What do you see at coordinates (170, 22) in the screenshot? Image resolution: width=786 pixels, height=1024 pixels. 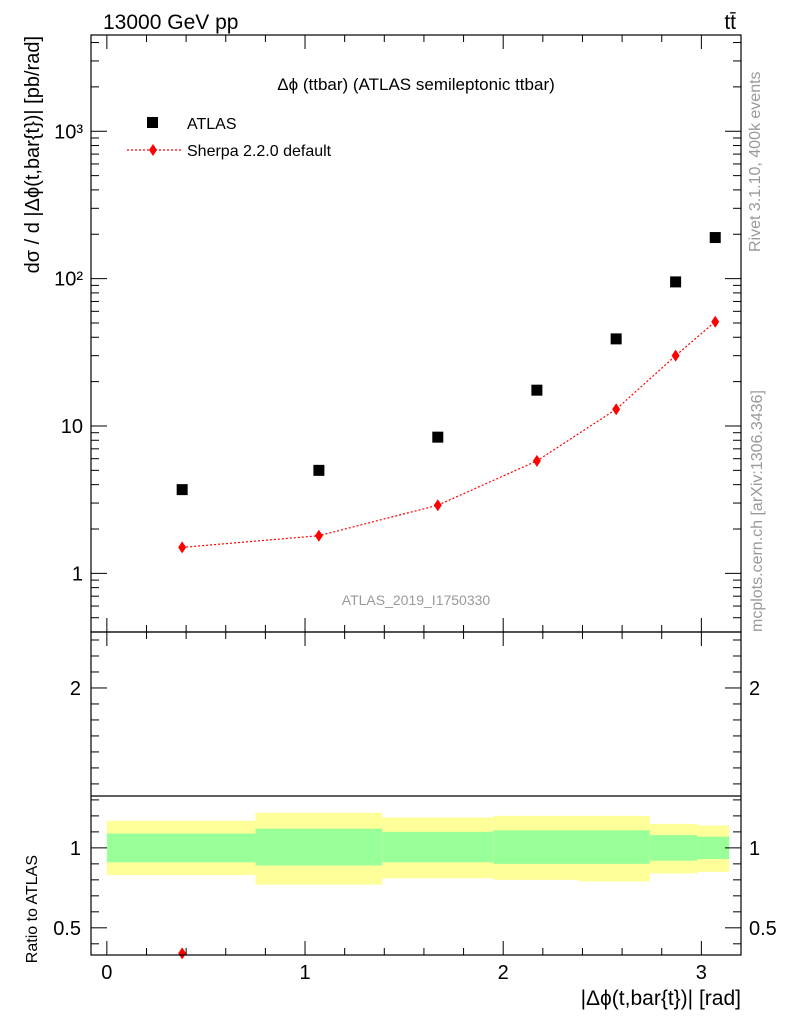 I see `beam-label: 13000 GeV pp` at bounding box center [170, 22].